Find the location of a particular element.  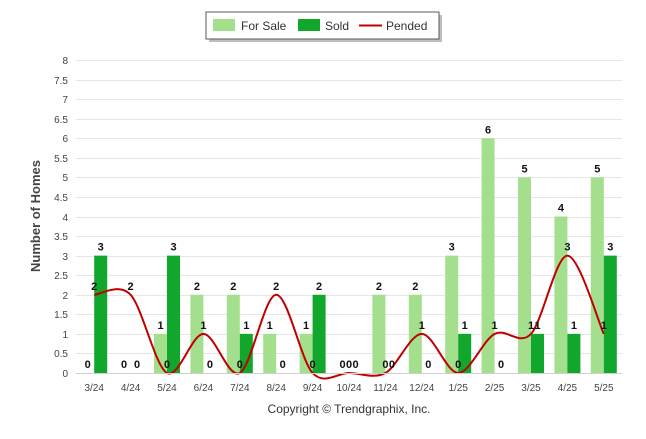

label-sold: 2 is located at coordinates (319, 287).